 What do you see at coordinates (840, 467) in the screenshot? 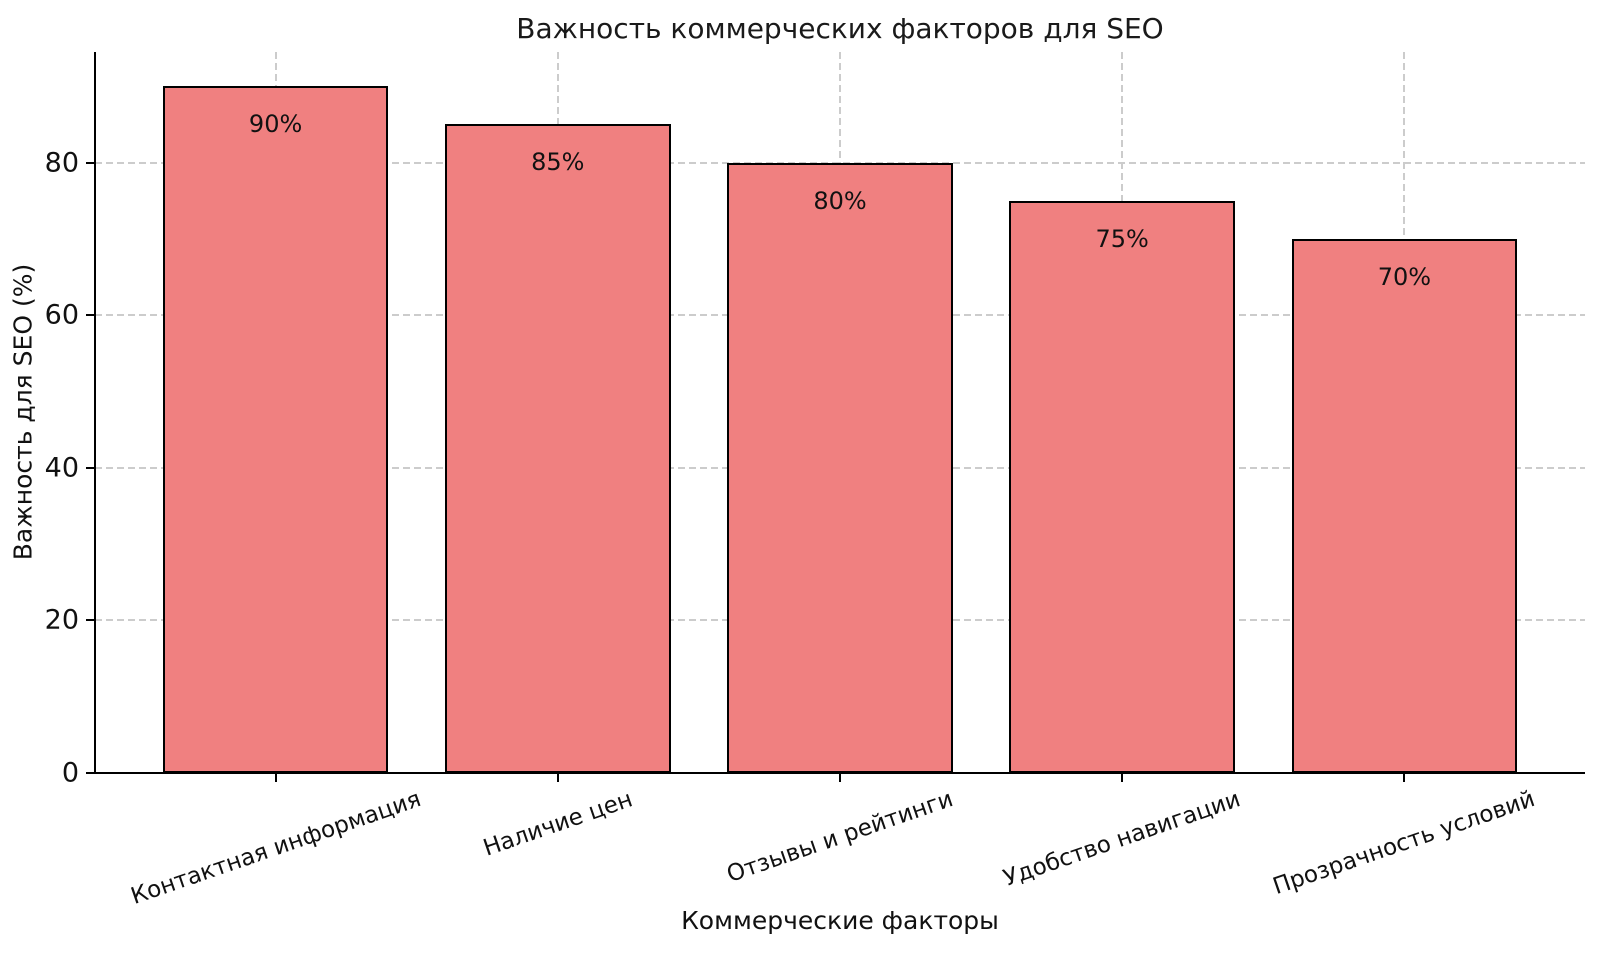
I see `bar: 80%` at bounding box center [840, 467].